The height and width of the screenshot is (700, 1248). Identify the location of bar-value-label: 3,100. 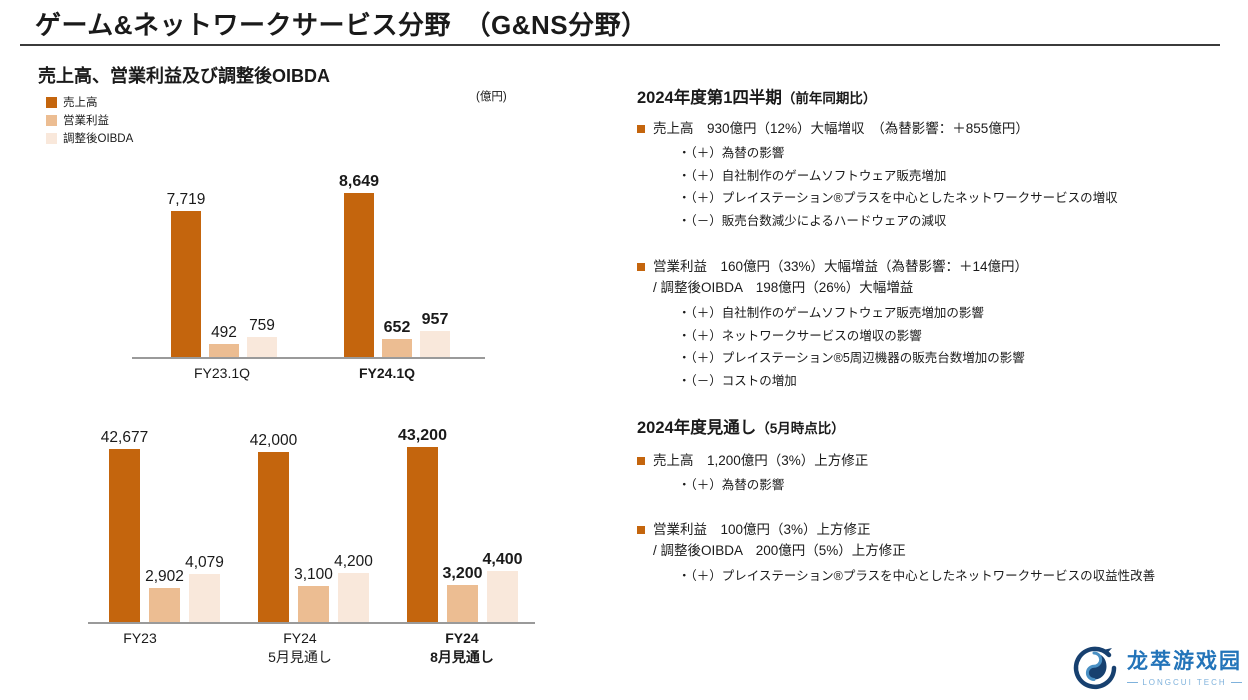
(313, 574).